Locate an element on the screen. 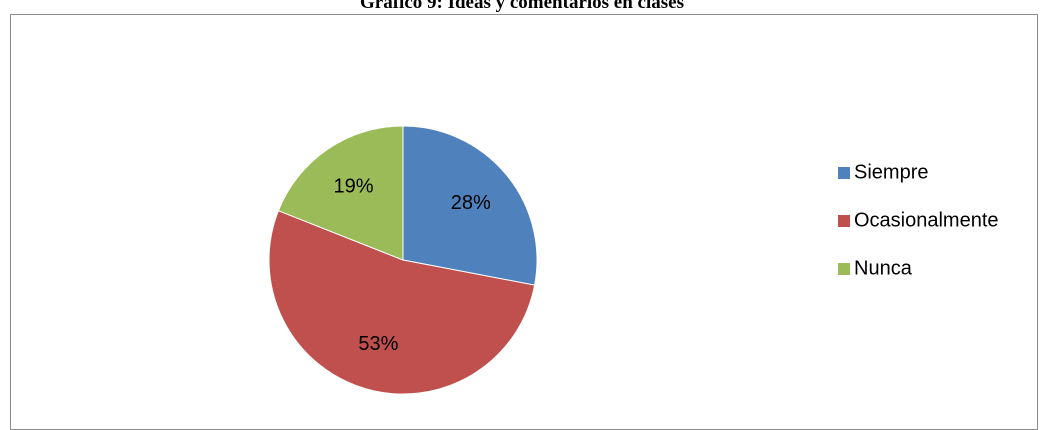  pie-slice-siempre is located at coordinates (470, 205).